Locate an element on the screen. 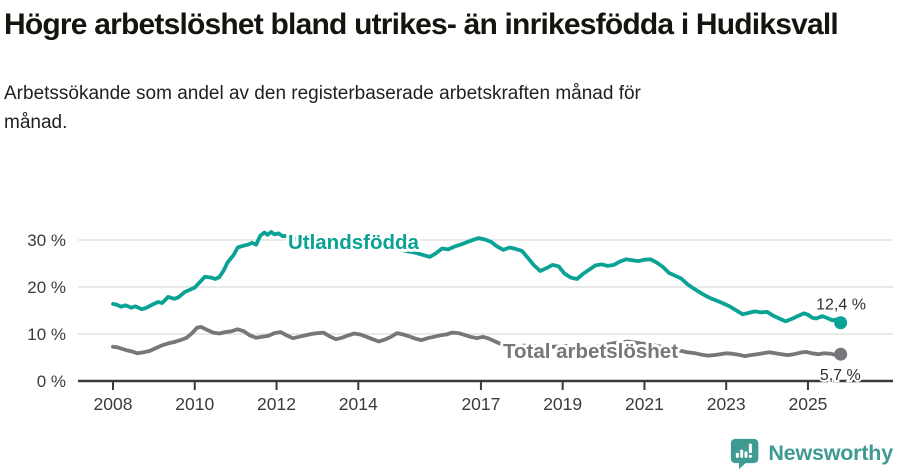 This screenshot has width=900, height=474. x-tick-label: 2010 is located at coordinates (194, 404).